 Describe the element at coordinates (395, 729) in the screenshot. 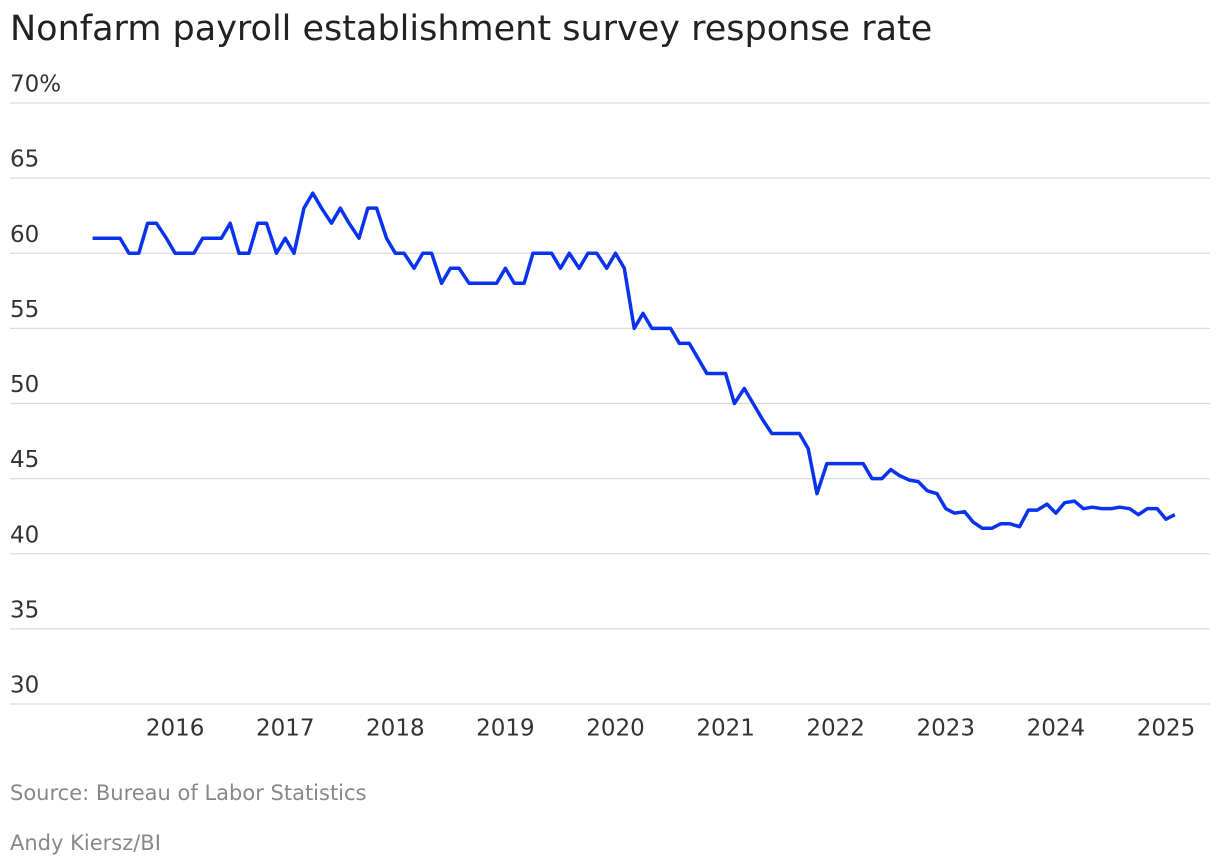

I see `x-tick-label: 2018` at that location.